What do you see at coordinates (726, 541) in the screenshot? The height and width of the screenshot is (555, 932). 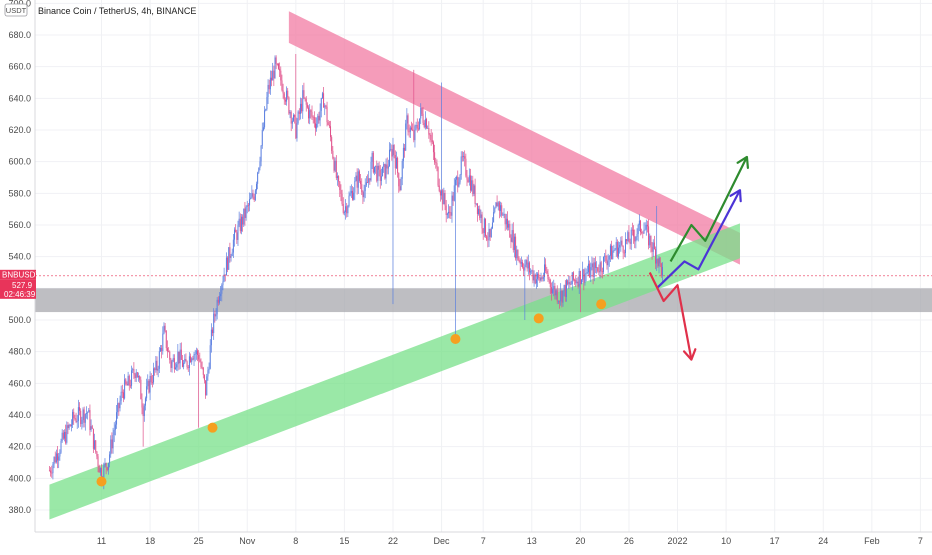 I see `x-tick-label: 10` at bounding box center [726, 541].